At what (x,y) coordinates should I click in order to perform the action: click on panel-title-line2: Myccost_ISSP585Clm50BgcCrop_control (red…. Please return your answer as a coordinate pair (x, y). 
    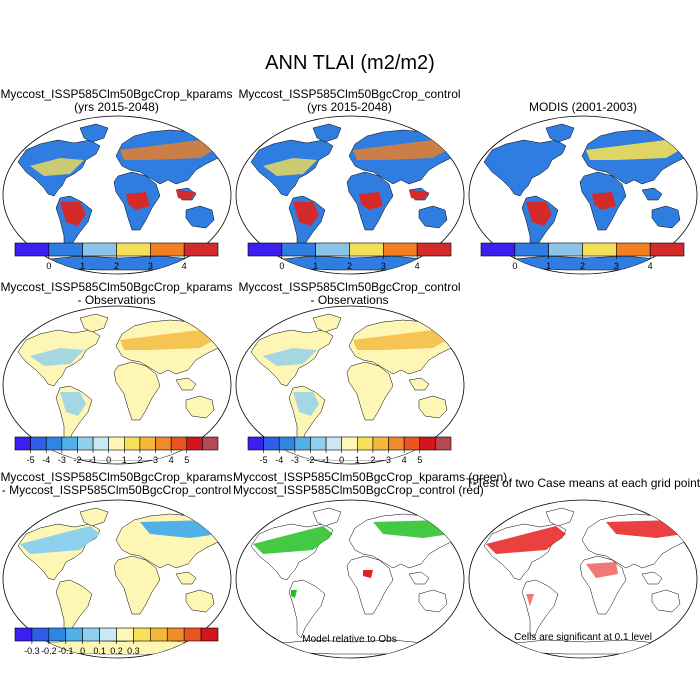
    Looking at the image, I should click on (358, 490).